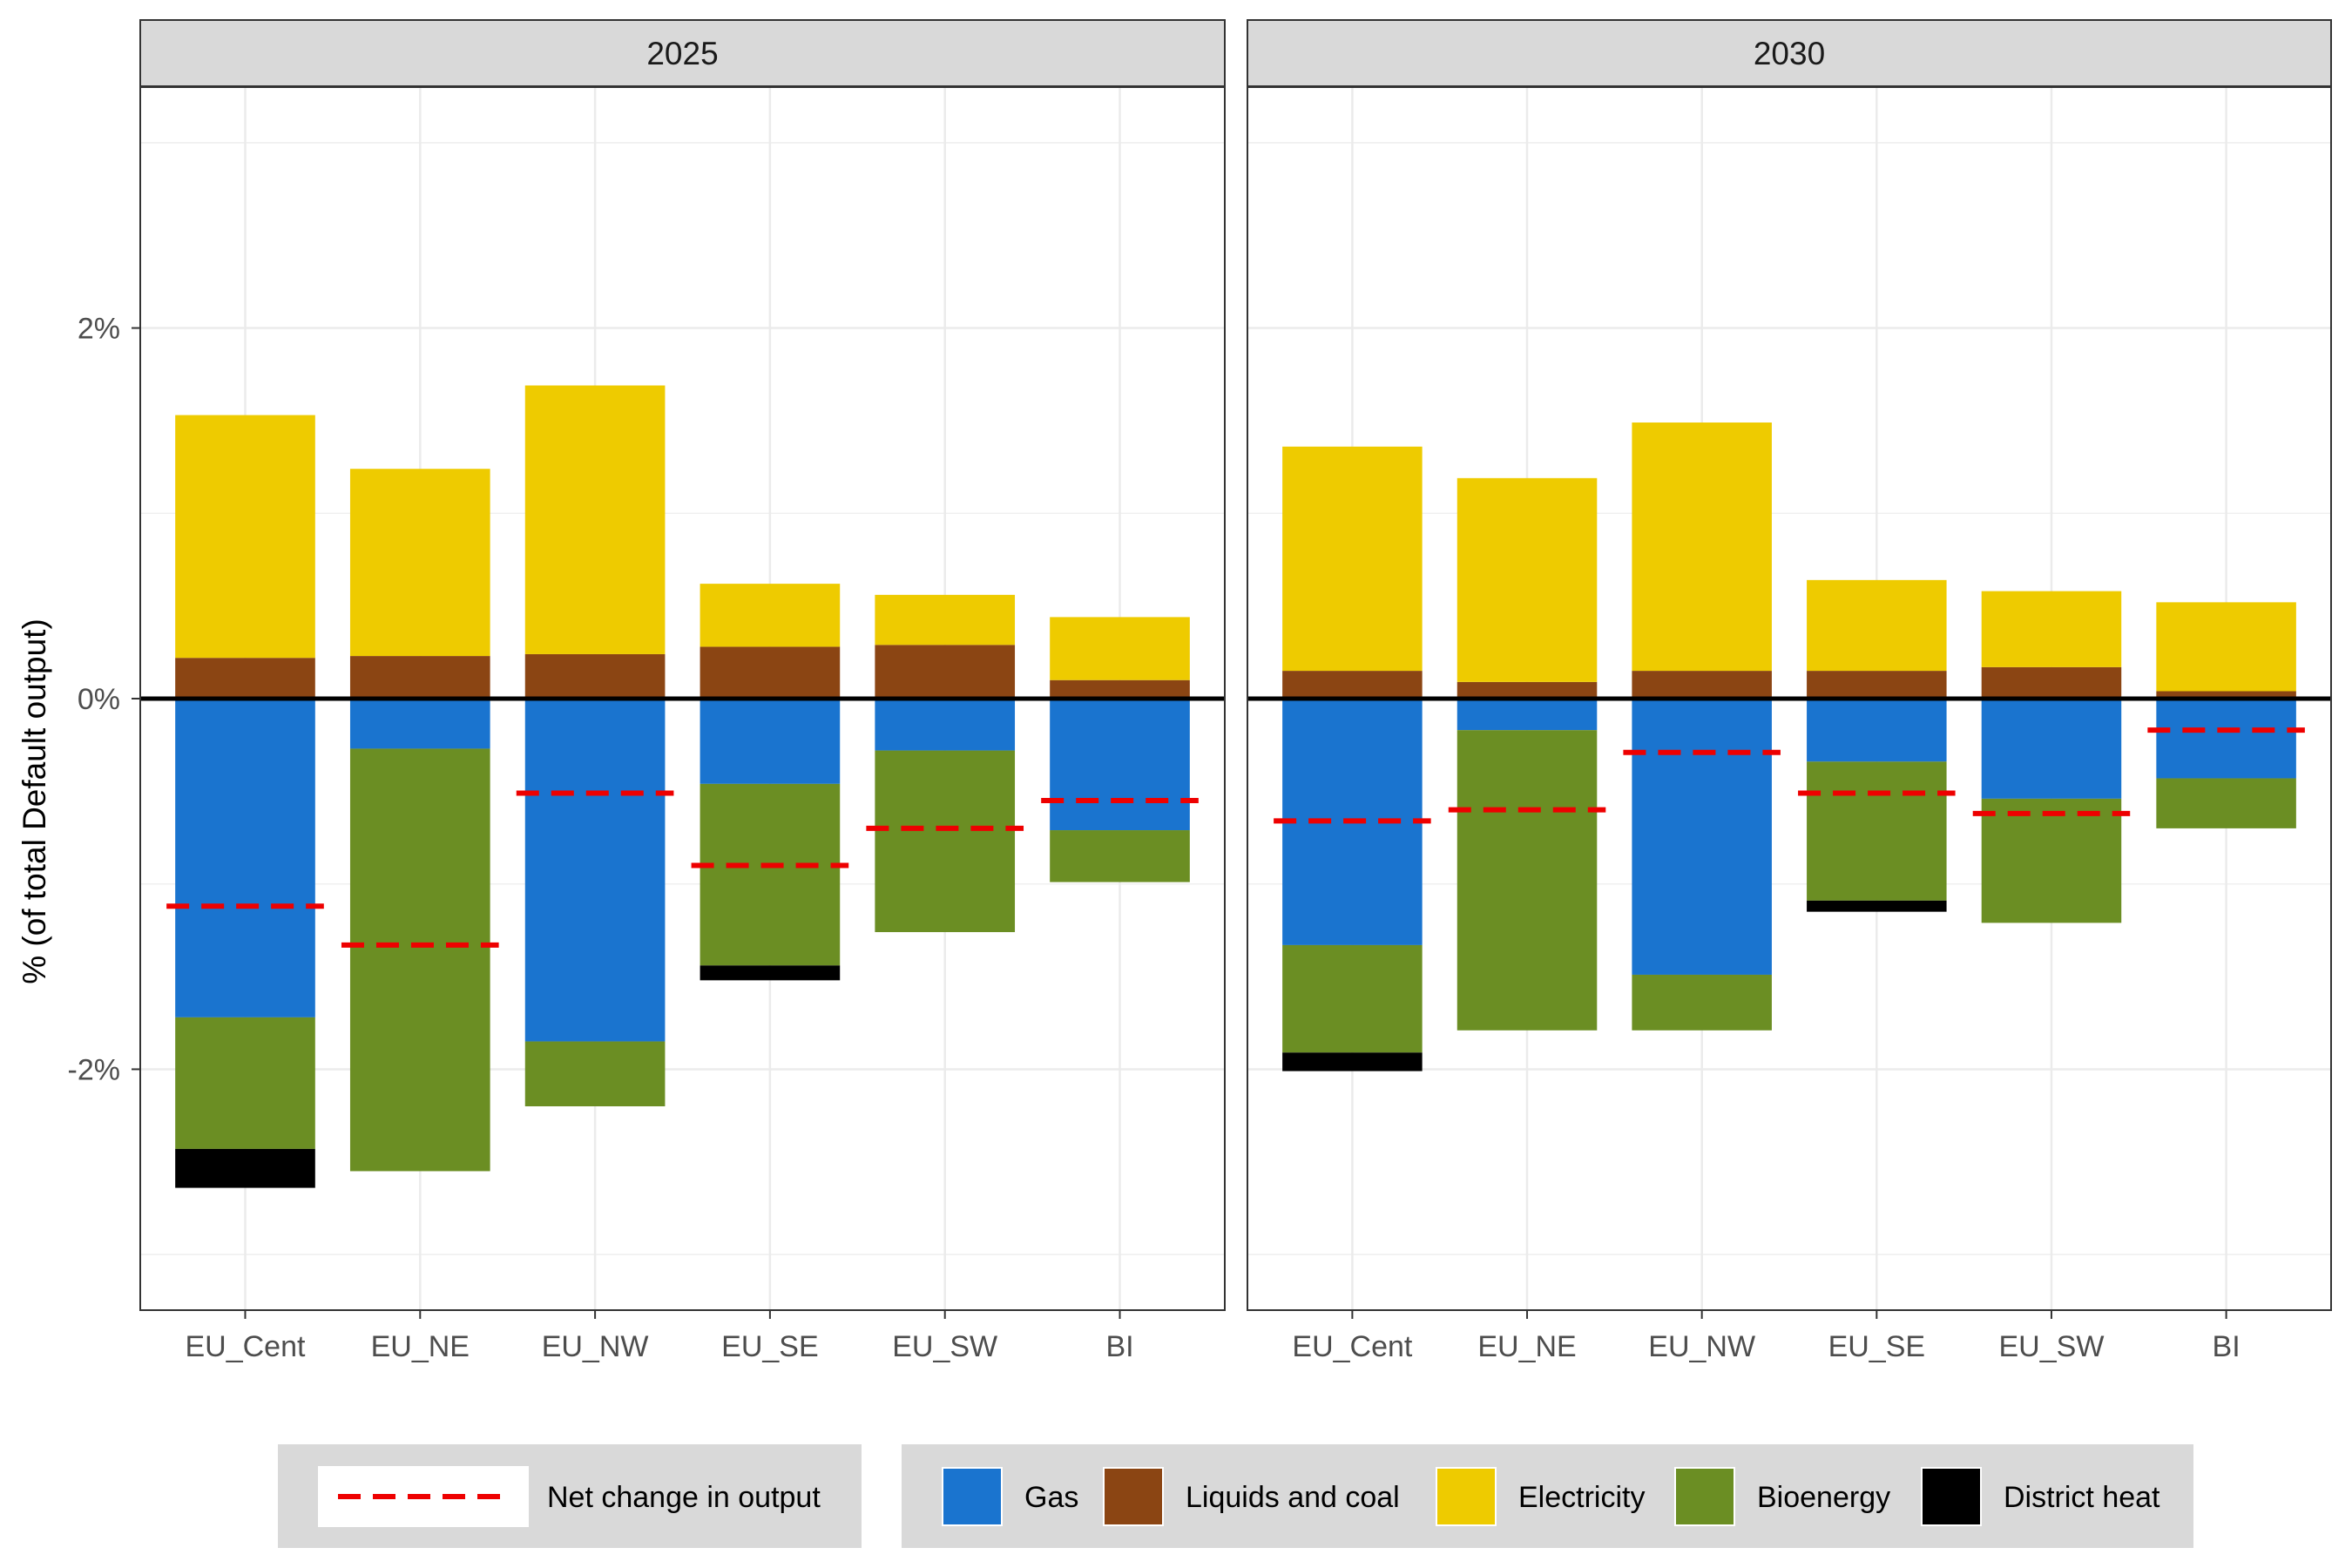 This screenshot has width=2352, height=1568. What do you see at coordinates (99, 699) in the screenshot?
I see `y-tick-label: 0%` at bounding box center [99, 699].